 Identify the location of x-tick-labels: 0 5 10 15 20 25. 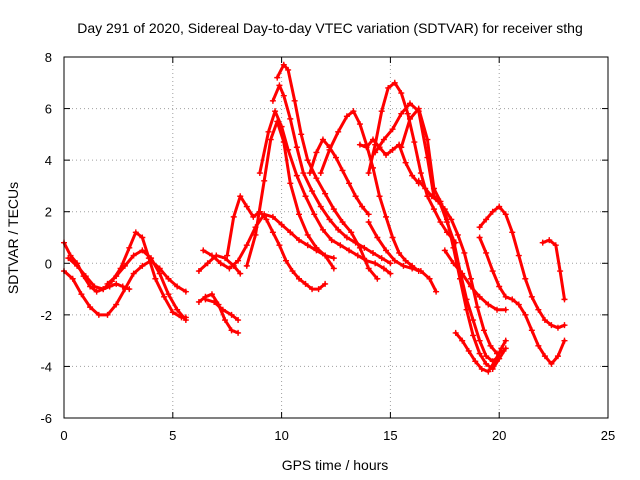
(337, 435).